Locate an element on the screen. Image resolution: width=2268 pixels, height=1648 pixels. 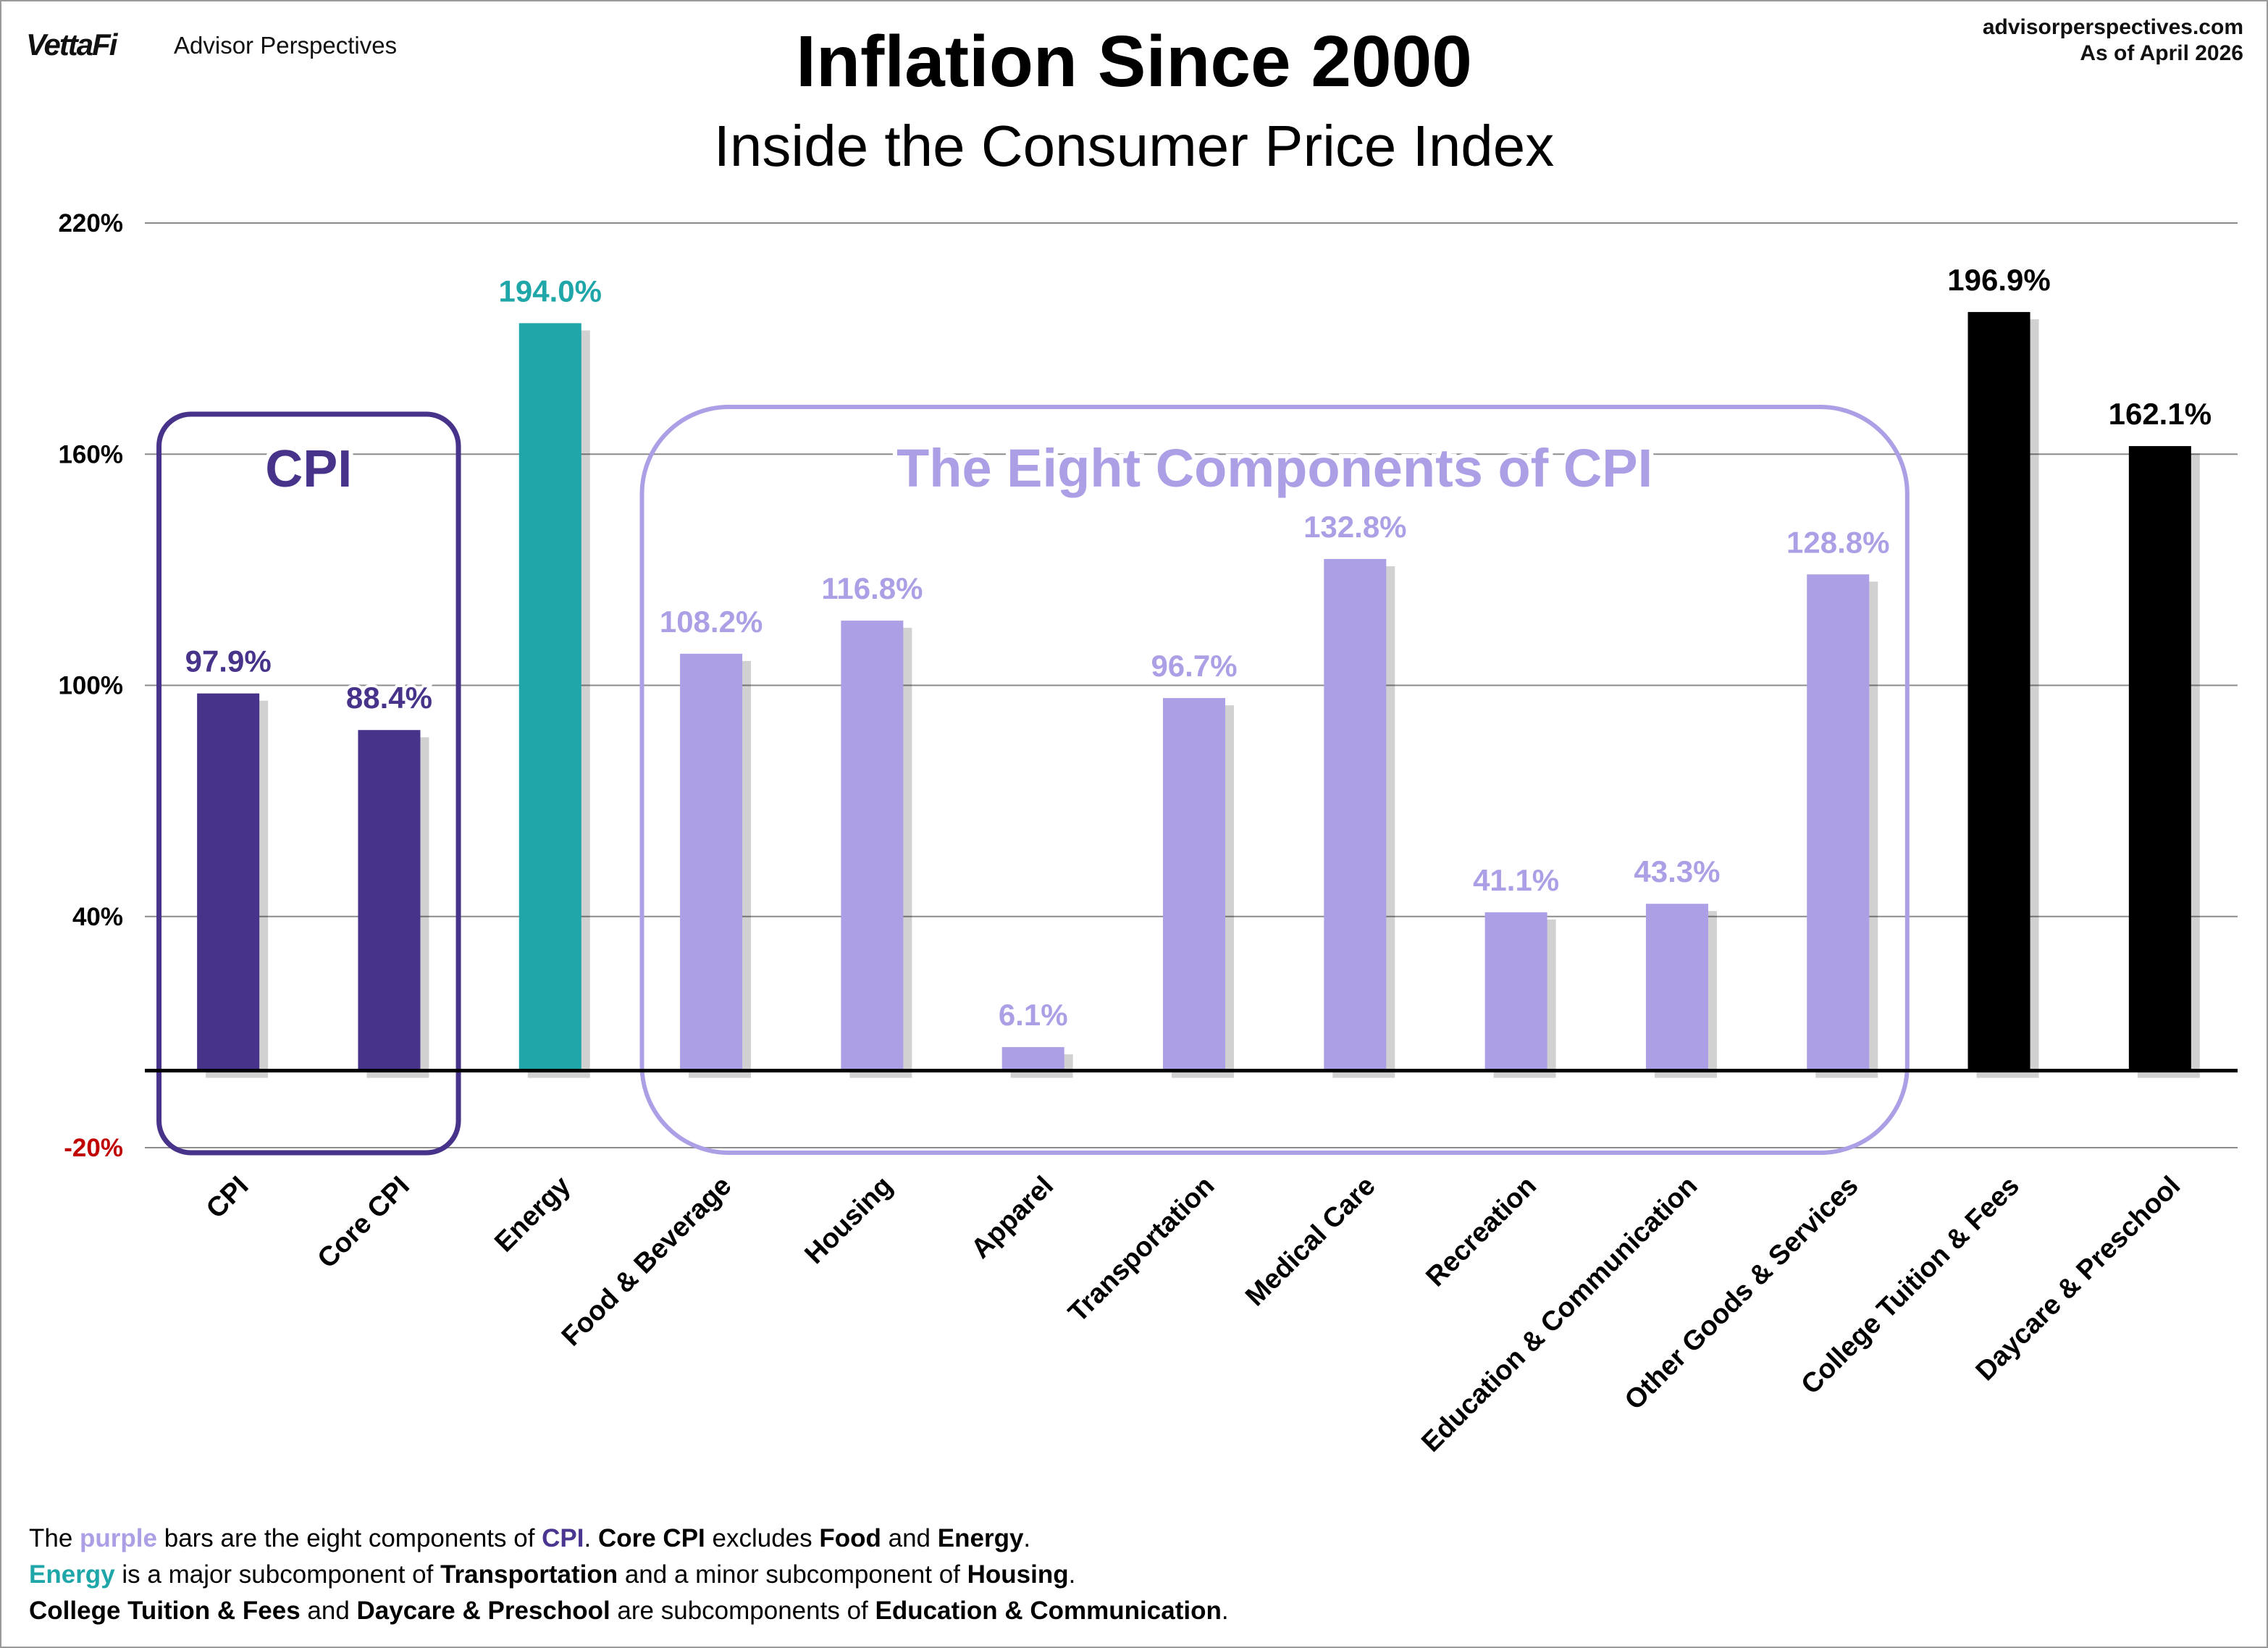
bar-housing is located at coordinates (872, 846).